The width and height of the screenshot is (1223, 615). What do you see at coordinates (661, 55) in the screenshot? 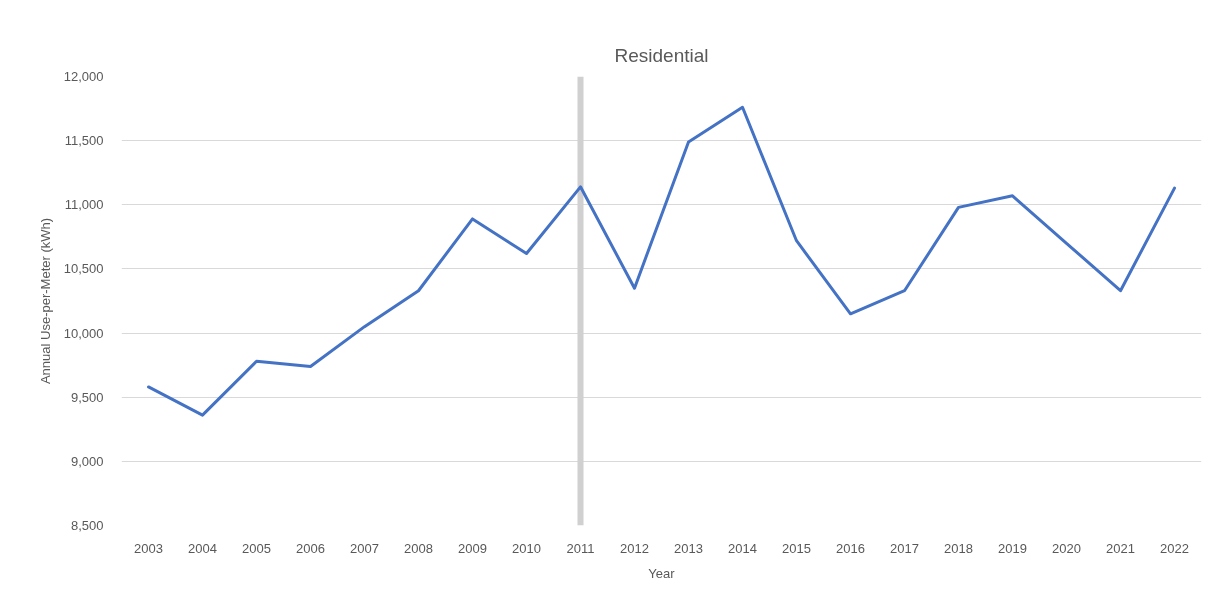
I see `chart-title: Residential` at bounding box center [661, 55].